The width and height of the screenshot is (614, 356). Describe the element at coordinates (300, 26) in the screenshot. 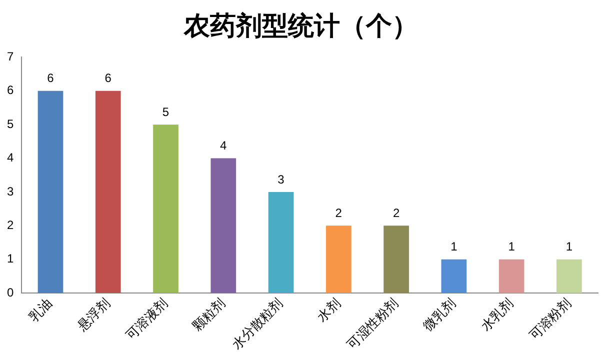

I see `chart-title: 农药剂型统计（个）` at that location.